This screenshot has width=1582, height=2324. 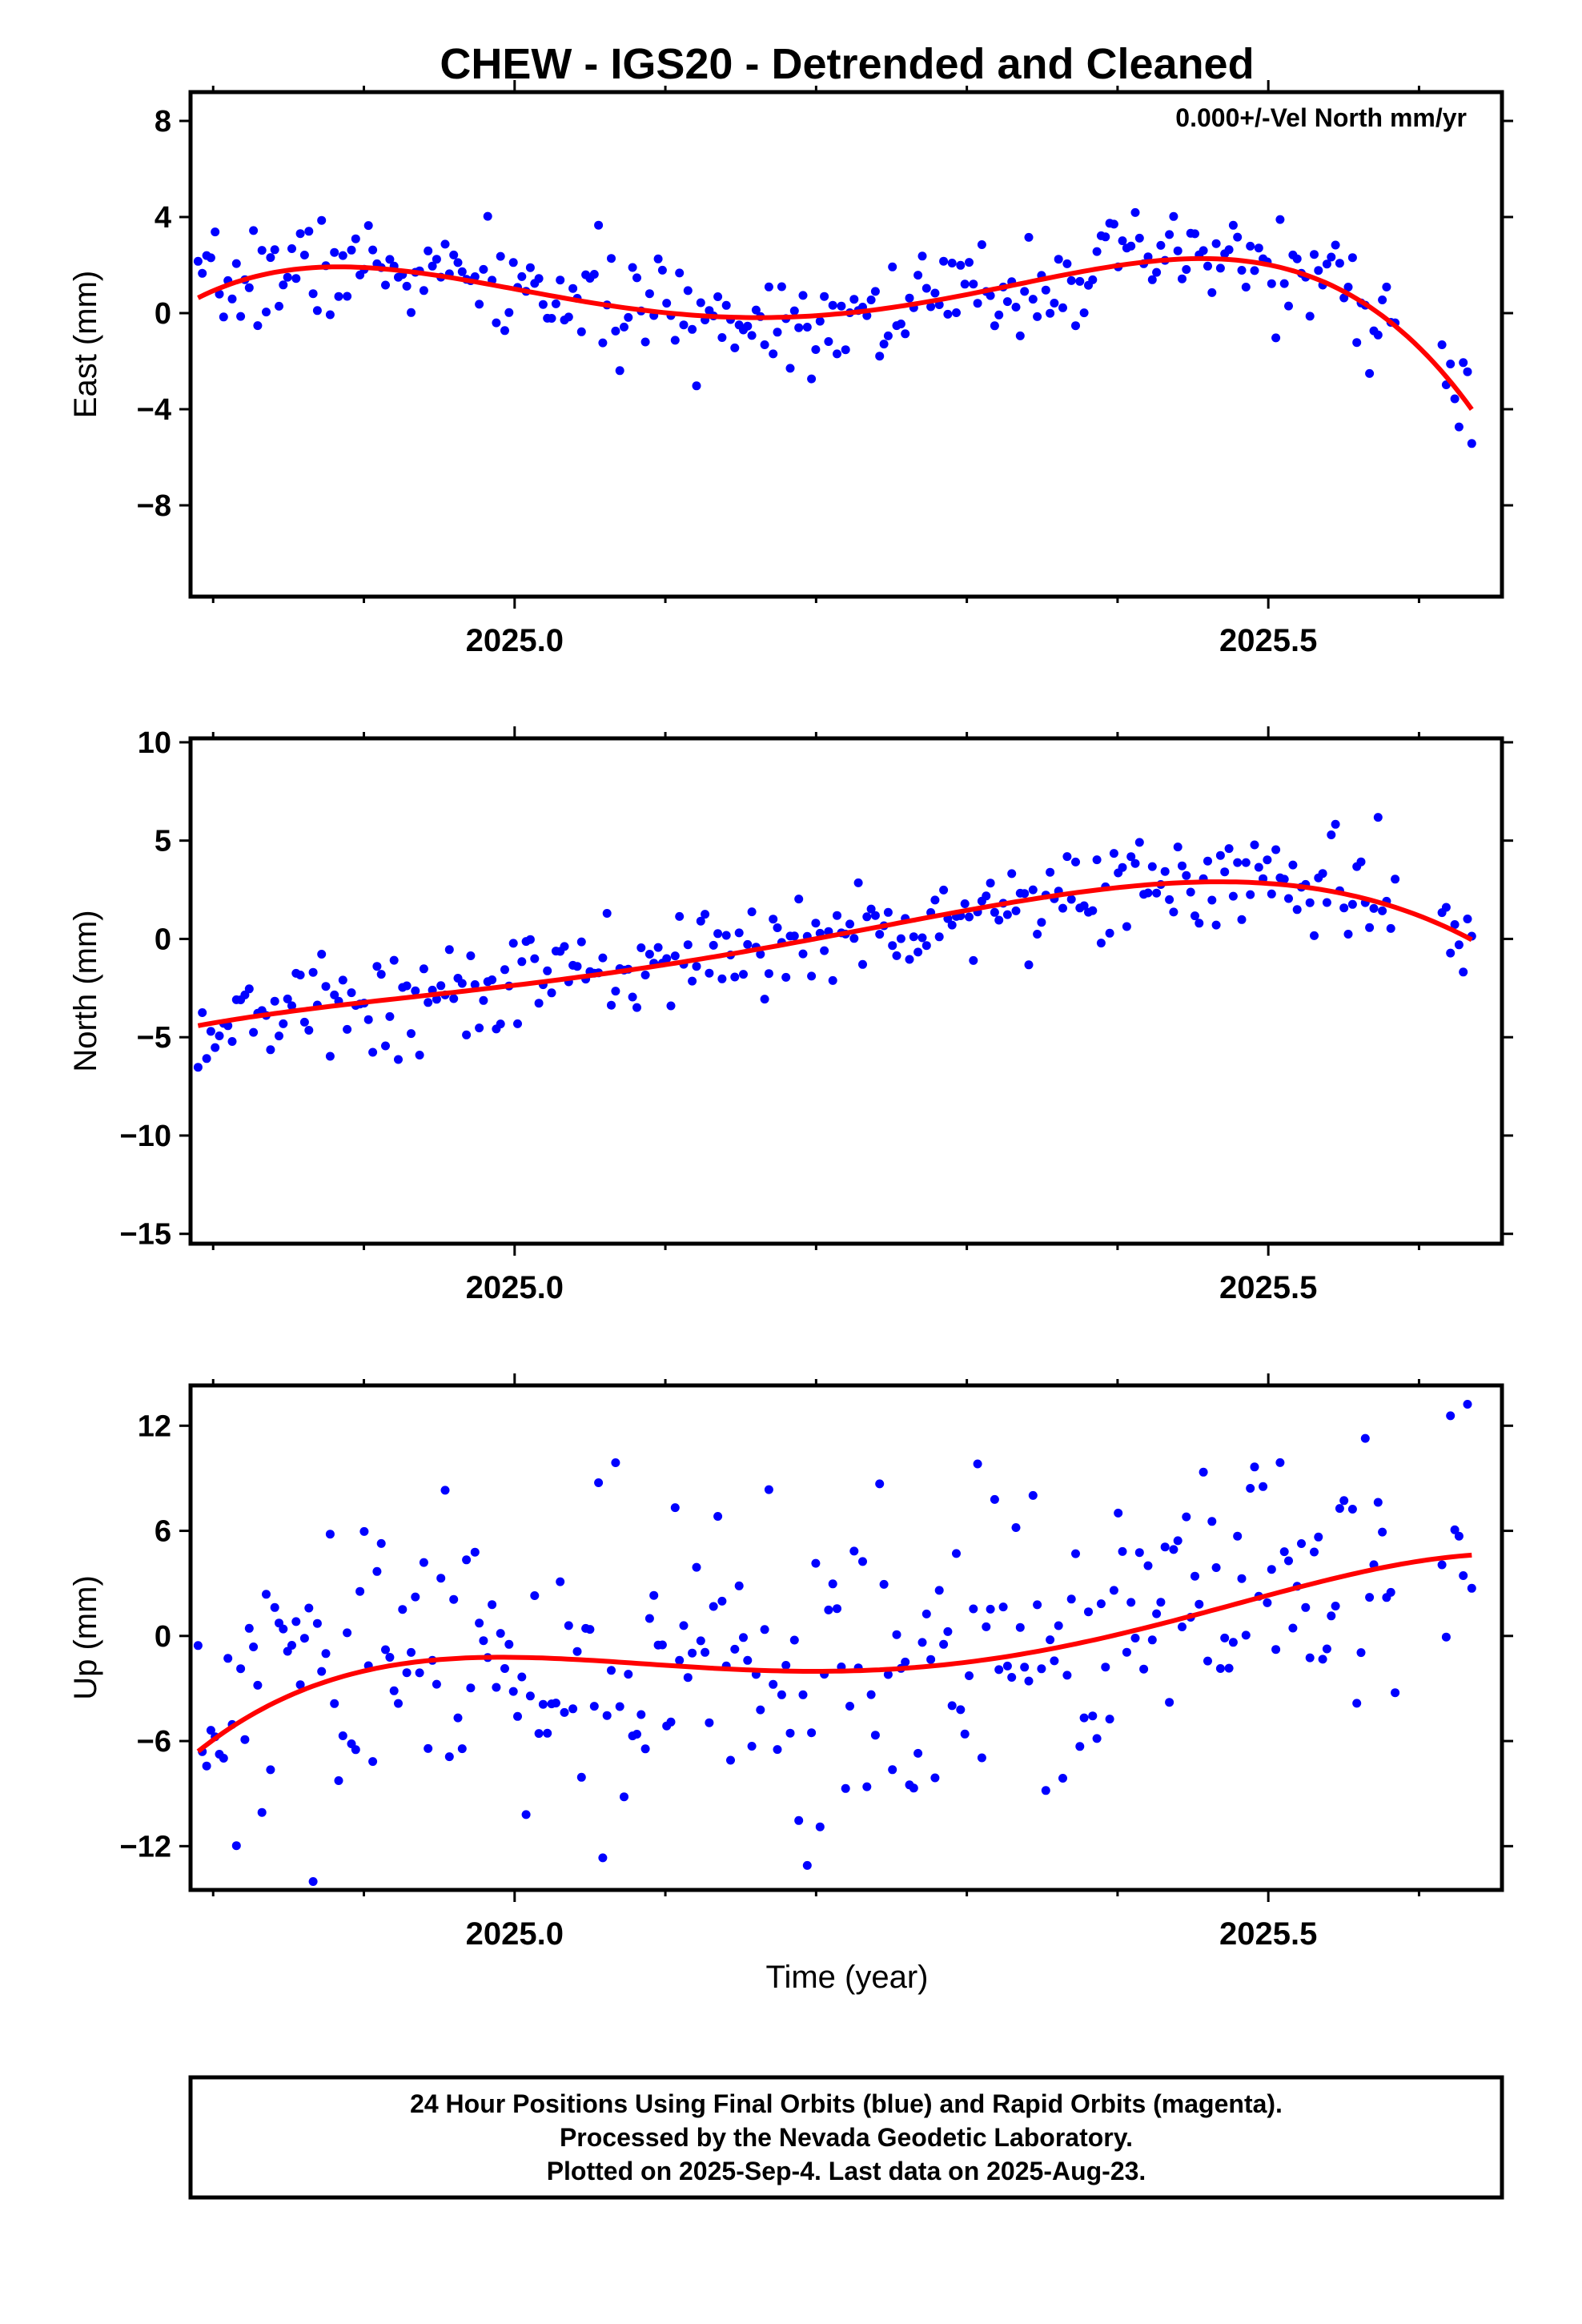 What do you see at coordinates (1268, 640) in the screenshot?
I see `east-xtick-label: 2025.5` at bounding box center [1268, 640].